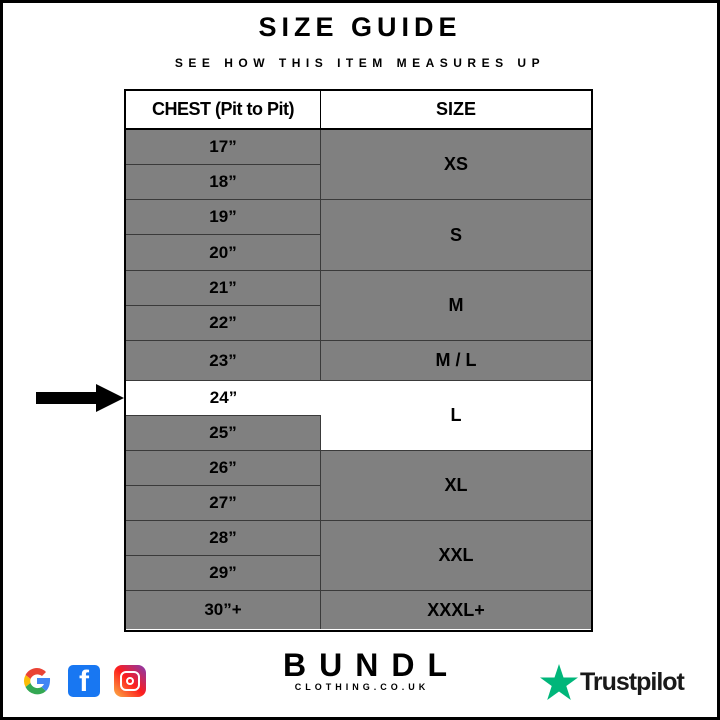 This screenshot has height=720, width=720. I want to click on chest-cell: 29”, so click(223, 573).